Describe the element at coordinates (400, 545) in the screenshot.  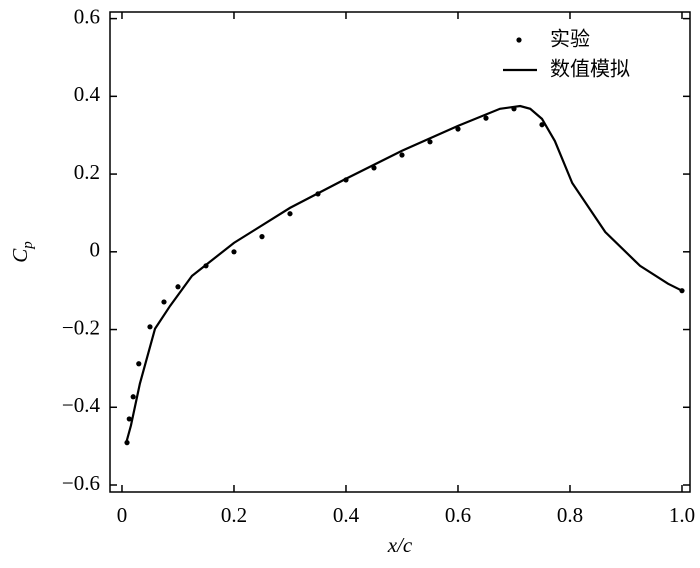
I see `x-axis-label: x/c` at that location.